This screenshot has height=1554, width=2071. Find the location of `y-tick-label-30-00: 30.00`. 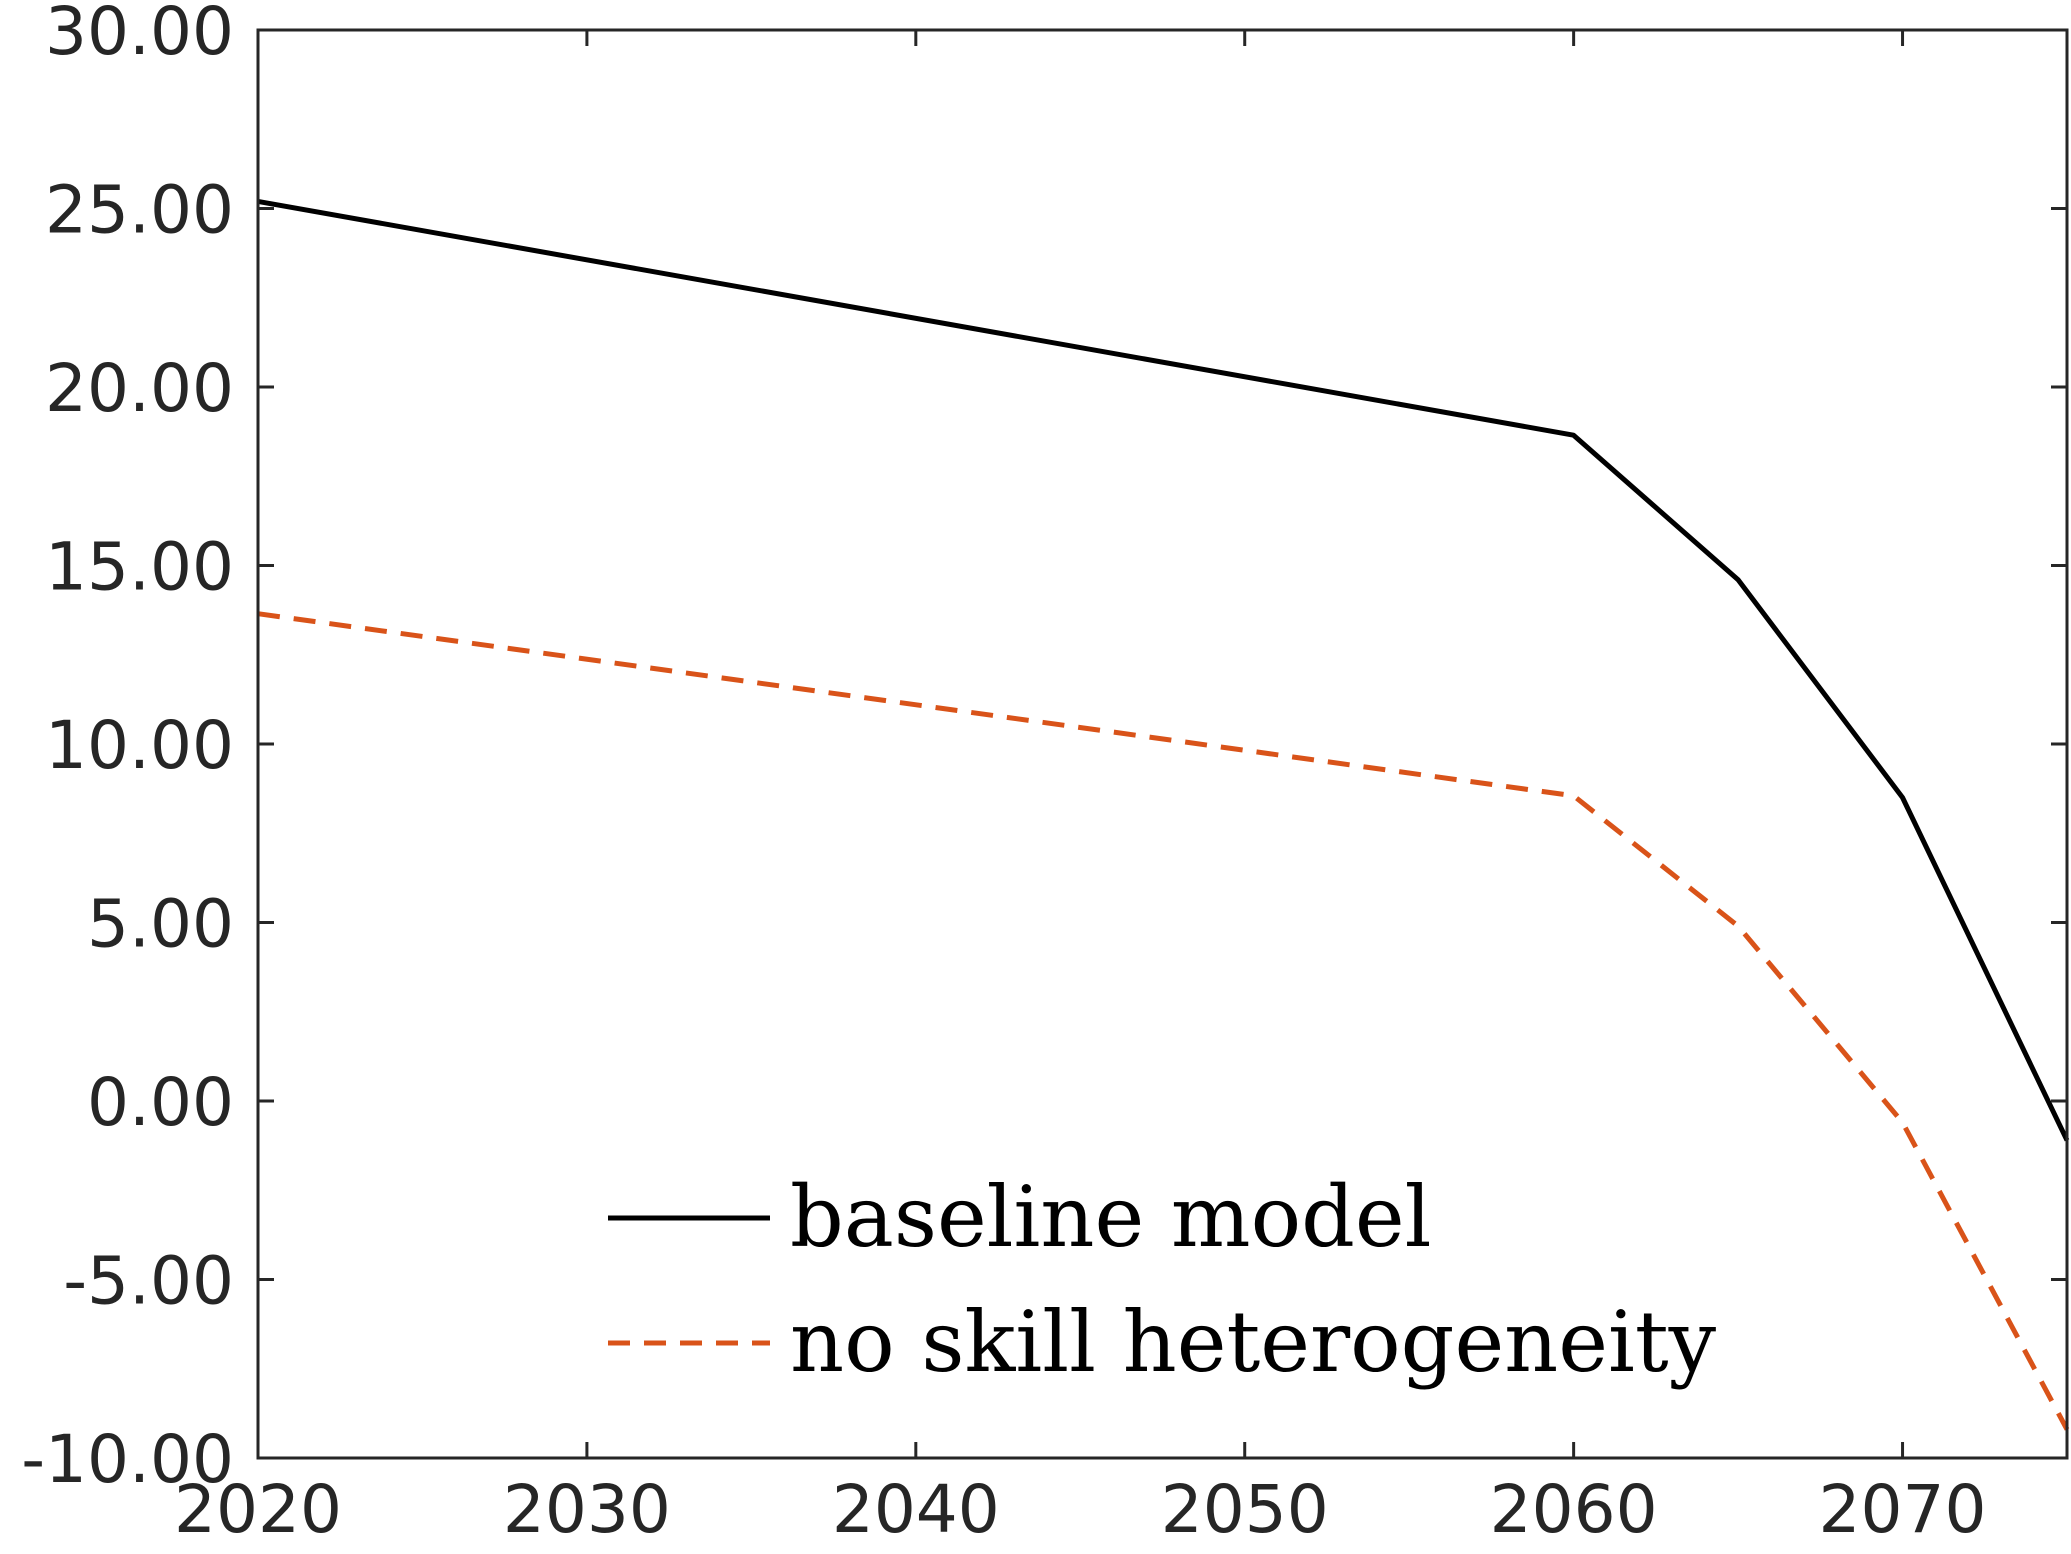

y-tick-label-30-00: 30.00 is located at coordinates (139, 35).